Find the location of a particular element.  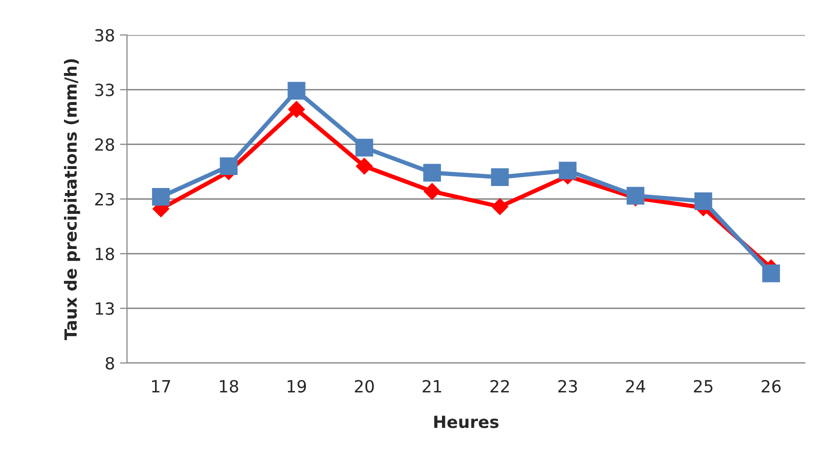

x-axis-title: Heures is located at coordinates (466, 422).